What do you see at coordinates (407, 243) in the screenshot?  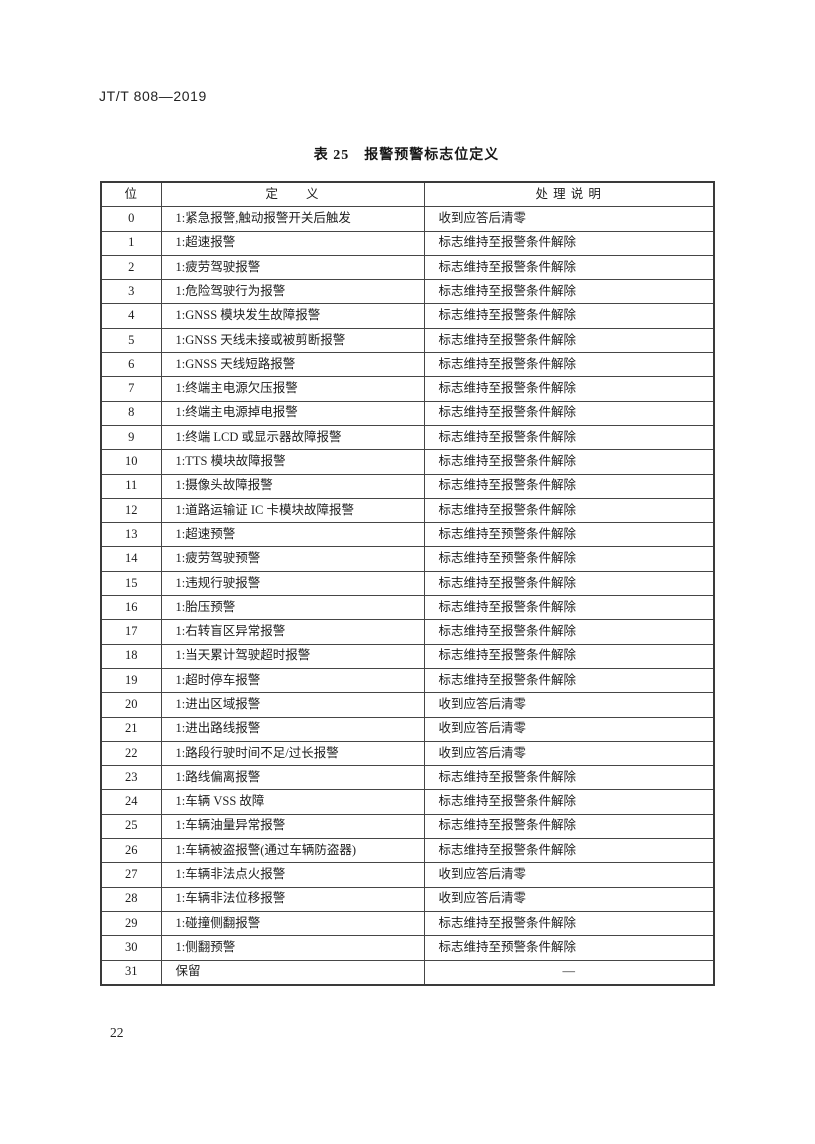 I see `table-row: 1 1:超速报警 标志维持至报警条件解除` at bounding box center [407, 243].